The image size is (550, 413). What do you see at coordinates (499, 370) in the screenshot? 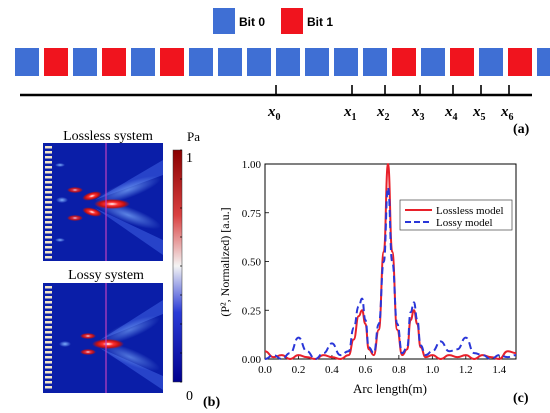
I see `x-tick-label: 1.4` at bounding box center [499, 370].